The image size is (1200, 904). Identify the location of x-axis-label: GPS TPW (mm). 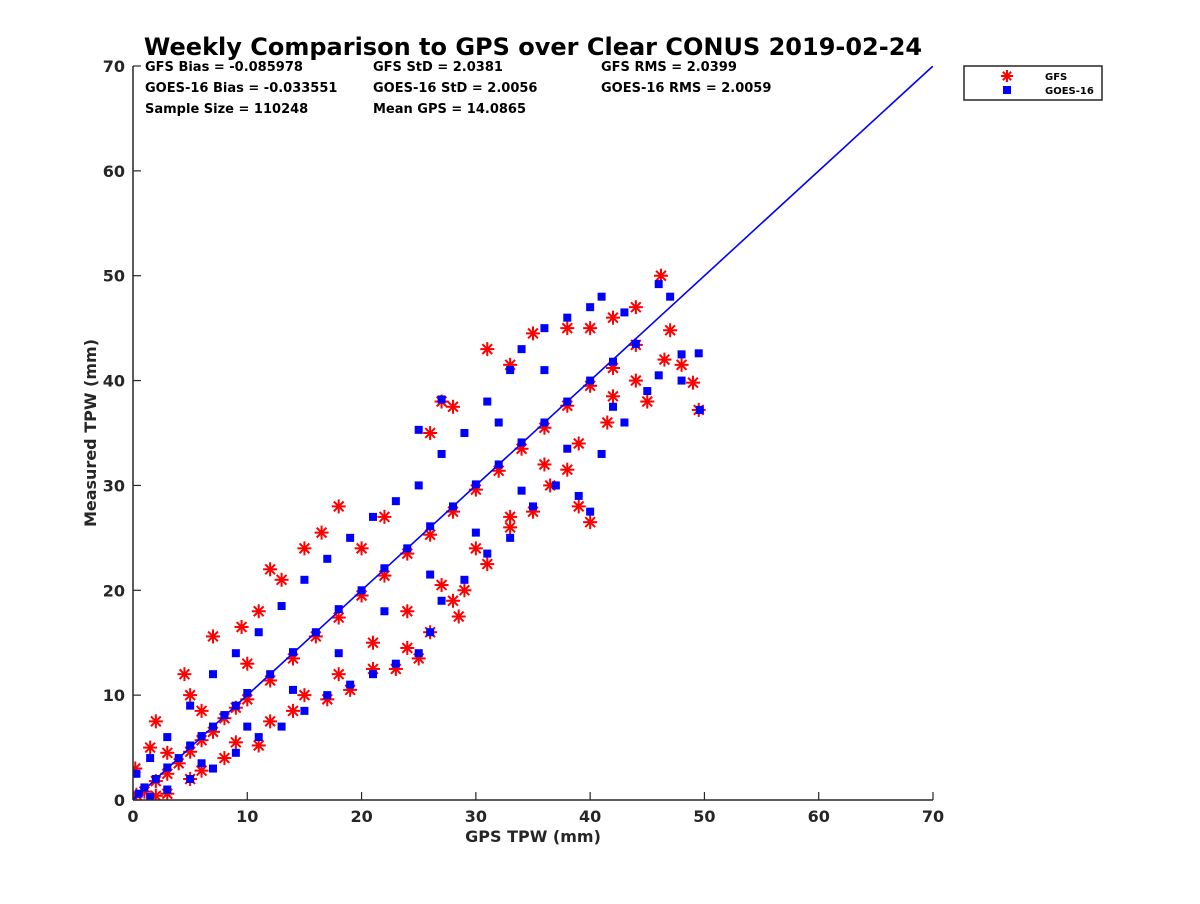
(533, 836).